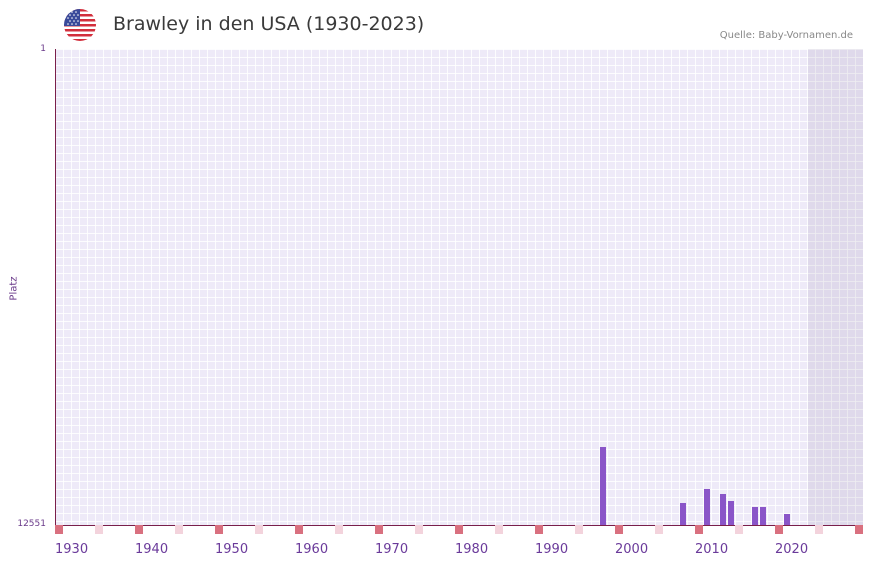 The image size is (873, 567). What do you see at coordinates (683, 514) in the screenshot?
I see `bar-2007` at bounding box center [683, 514].